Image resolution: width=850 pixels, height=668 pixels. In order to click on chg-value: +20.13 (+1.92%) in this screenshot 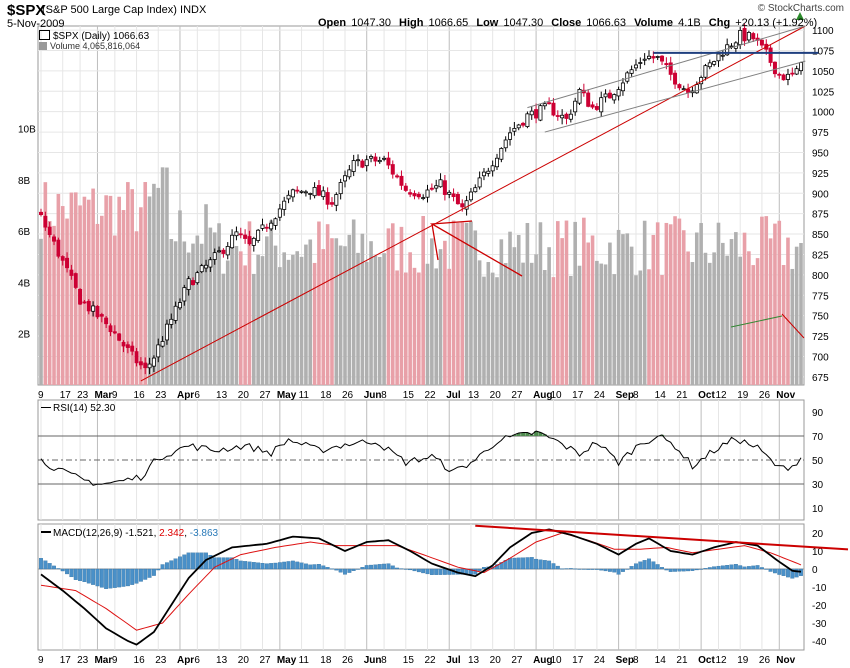, I will do `click(776, 23)`.